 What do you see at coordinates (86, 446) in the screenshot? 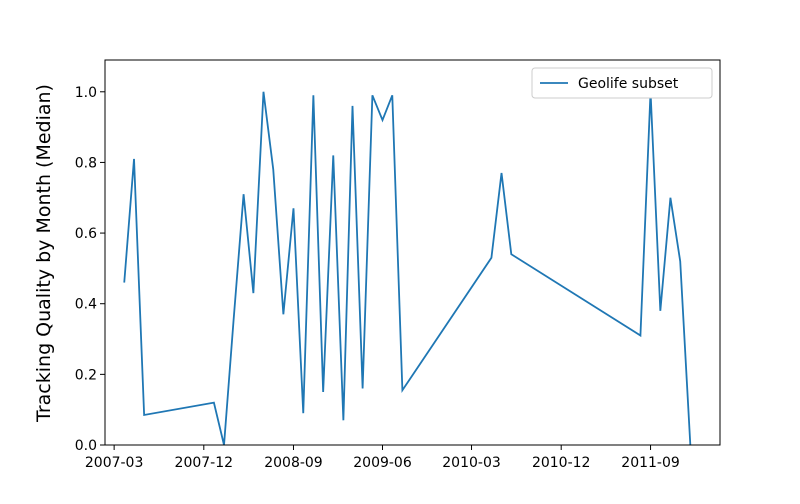
I see `y-tick-label: 0.0` at bounding box center [86, 446].